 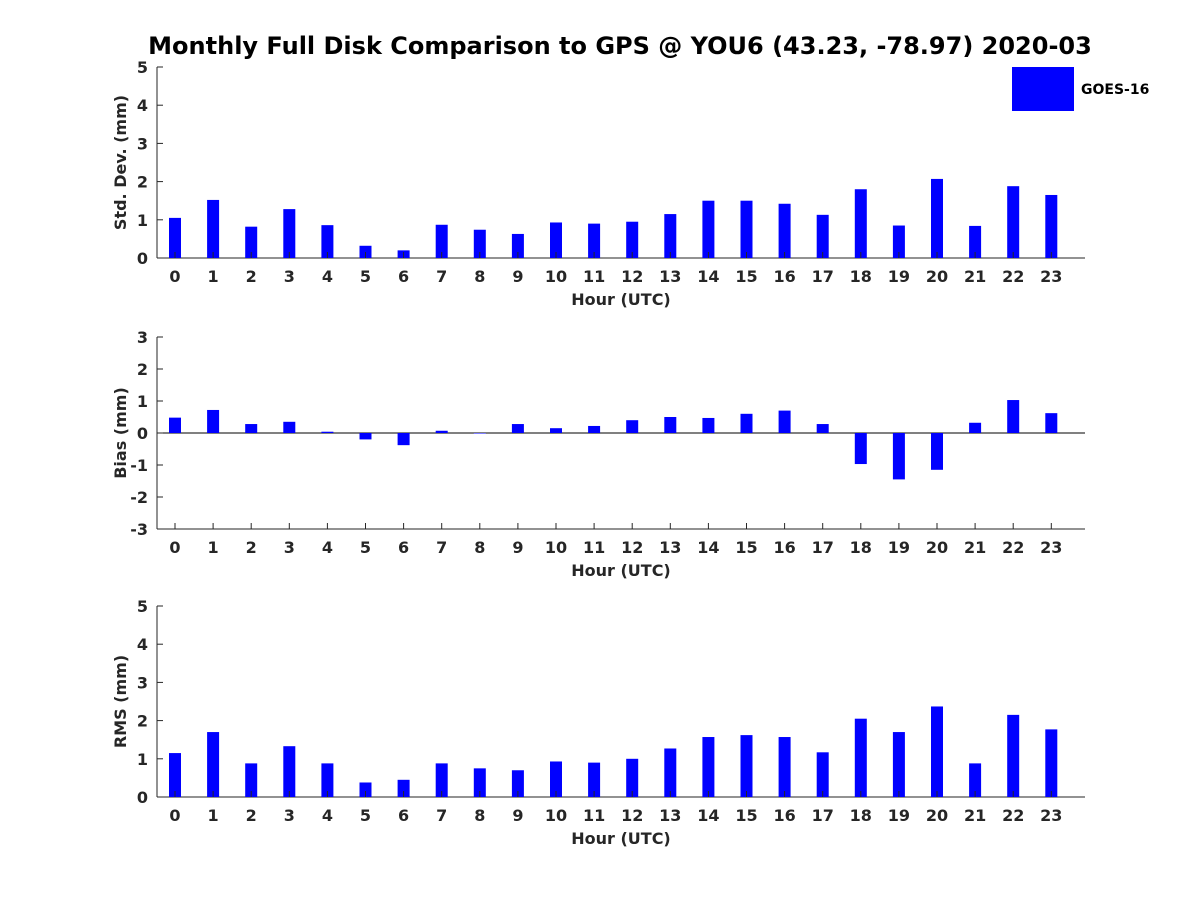 I want to click on std-dev-ytick-label: 1, so click(x=142, y=220).